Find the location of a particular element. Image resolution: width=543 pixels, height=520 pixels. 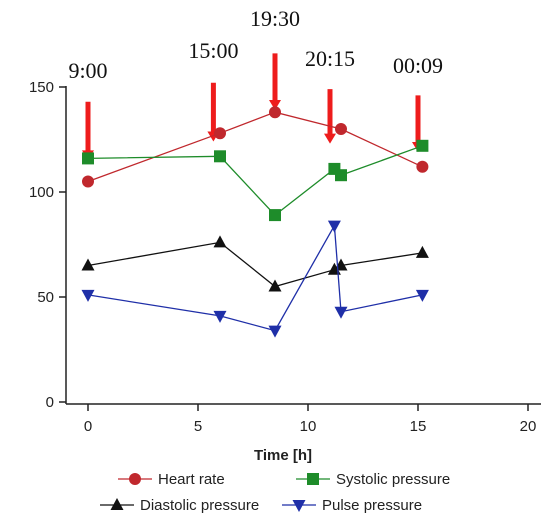

time-label: 19:30 is located at coordinates (275, 18).